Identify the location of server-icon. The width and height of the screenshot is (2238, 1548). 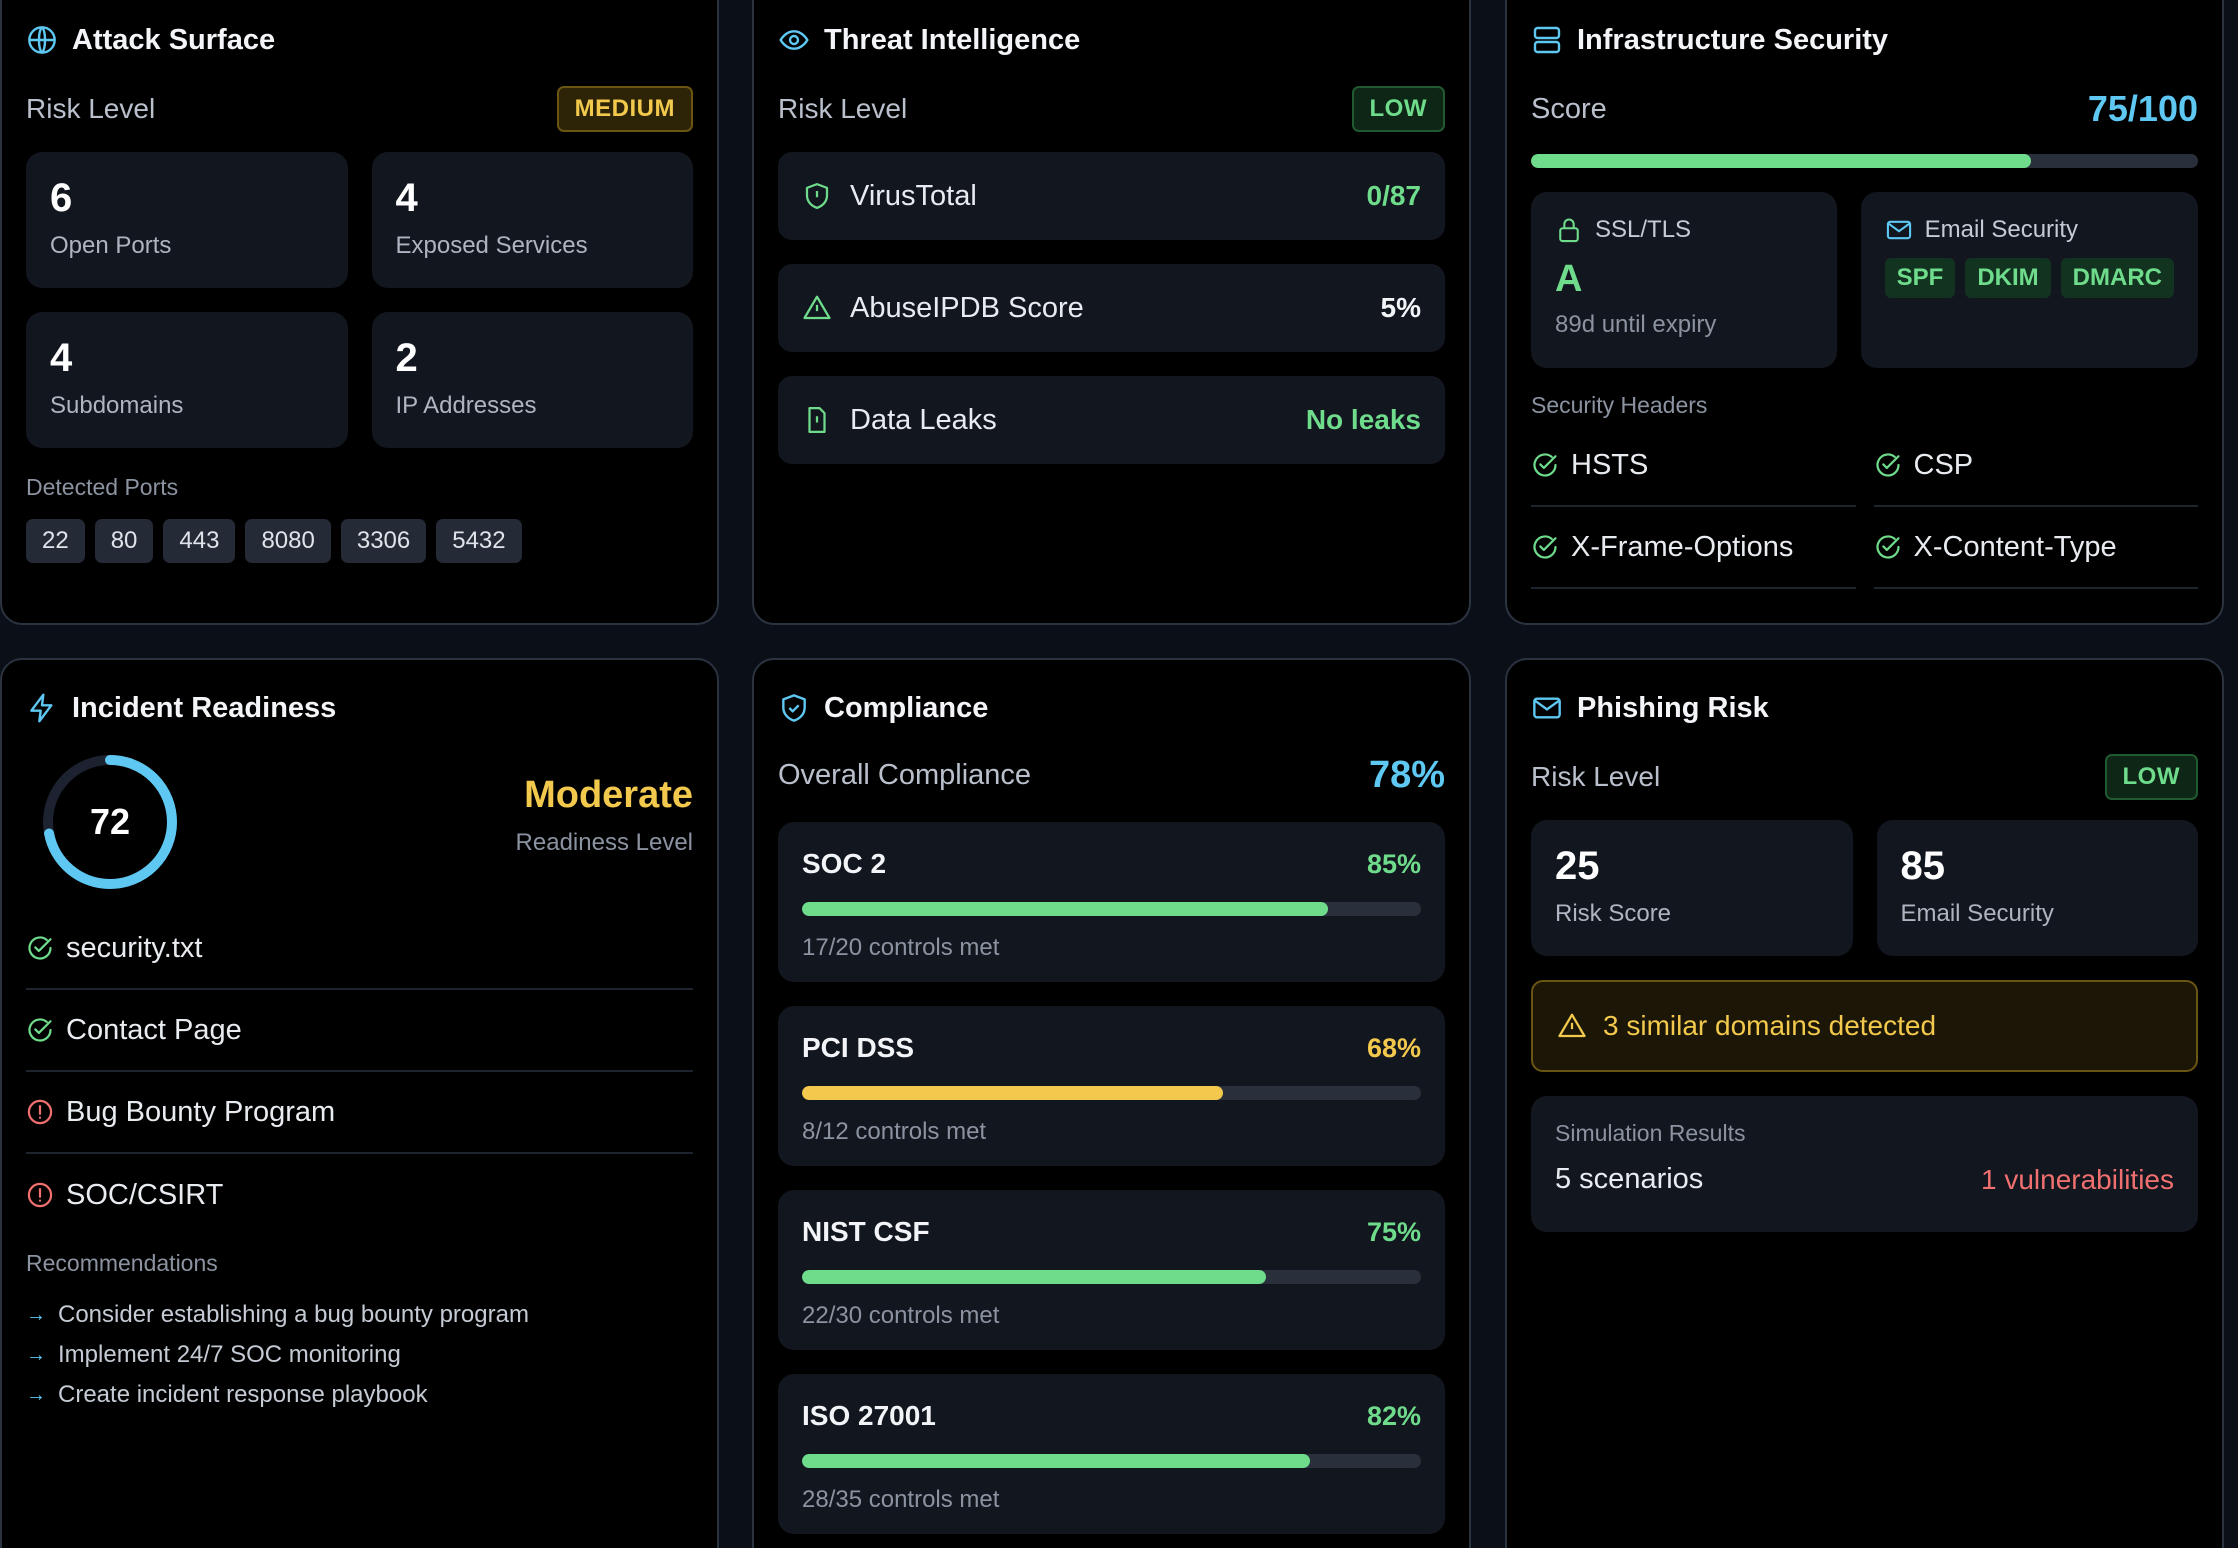
(1547, 40).